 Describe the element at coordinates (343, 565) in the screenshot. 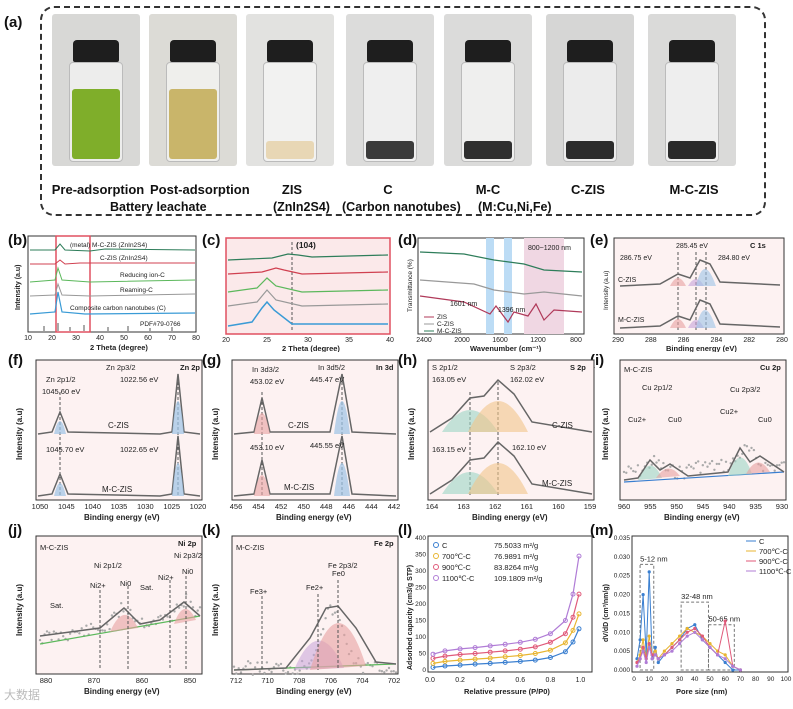

I see `panel-k-label-fe2p32: Fe 2p3/2` at that location.